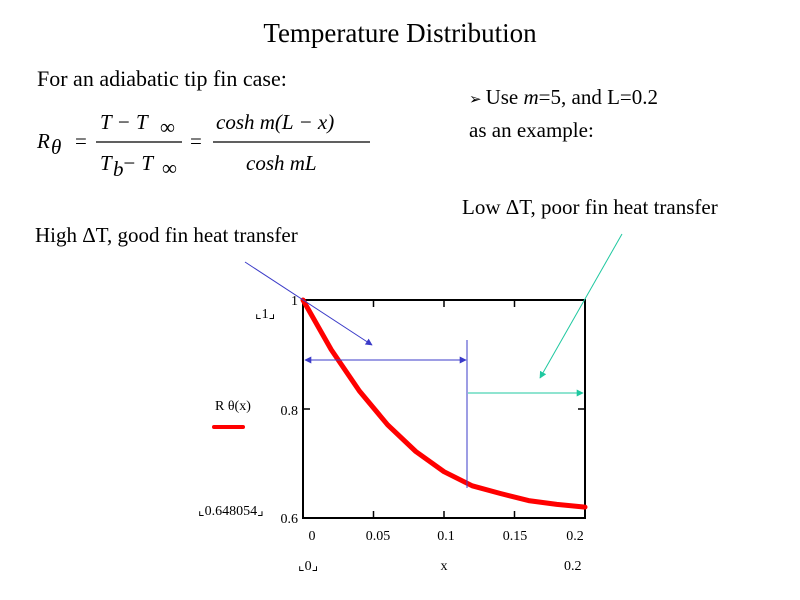  I want to click on formula-num1-inf: ∞, so click(167, 127).